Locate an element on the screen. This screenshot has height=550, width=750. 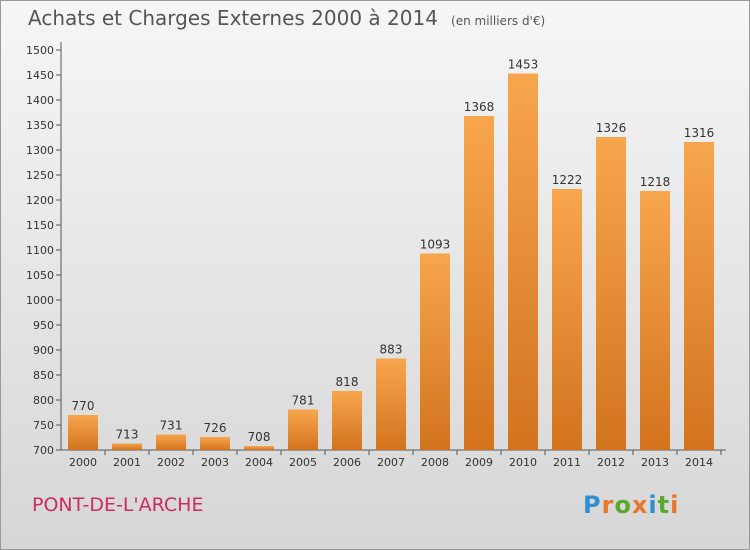
data-label: 1222 is located at coordinates (567, 180).